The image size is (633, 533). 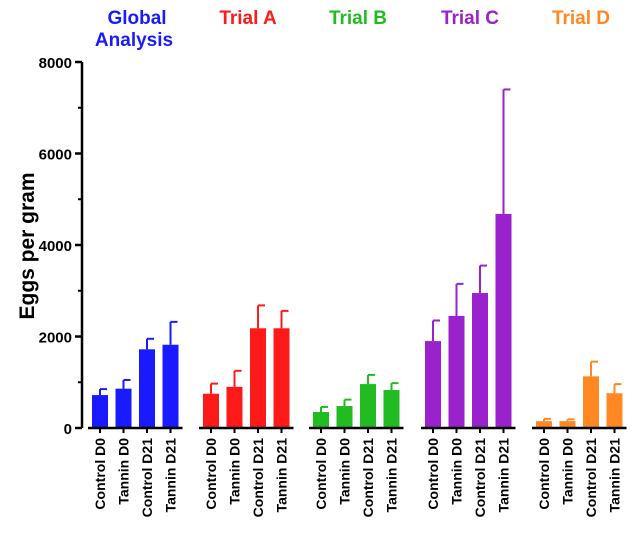 What do you see at coordinates (55, 155) in the screenshot?
I see `y-tick-label: 6000` at bounding box center [55, 155].